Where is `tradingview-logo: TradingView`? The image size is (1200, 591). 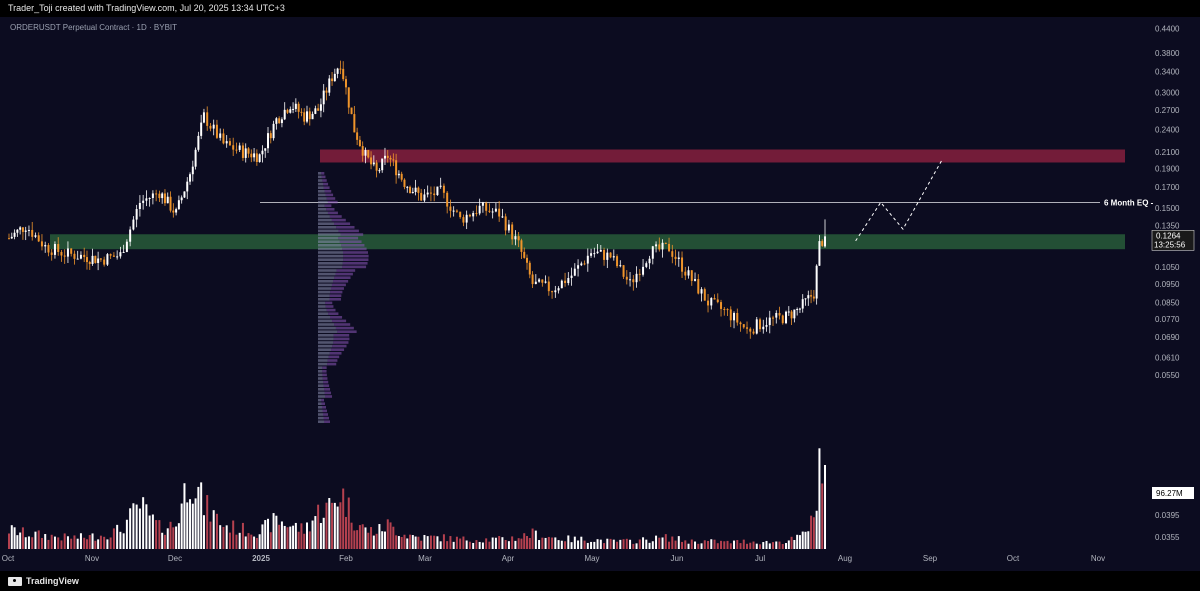 tradingview-logo: TradingView is located at coordinates (43, 581).